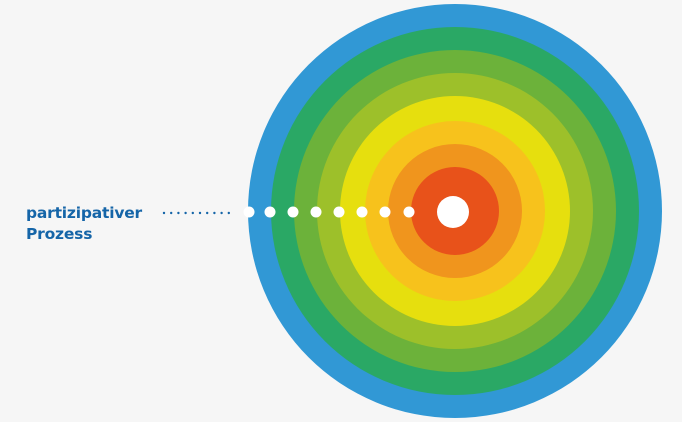 The width and height of the screenshot is (682, 422). I want to click on label-line-1: partizipativer, so click(84, 213).